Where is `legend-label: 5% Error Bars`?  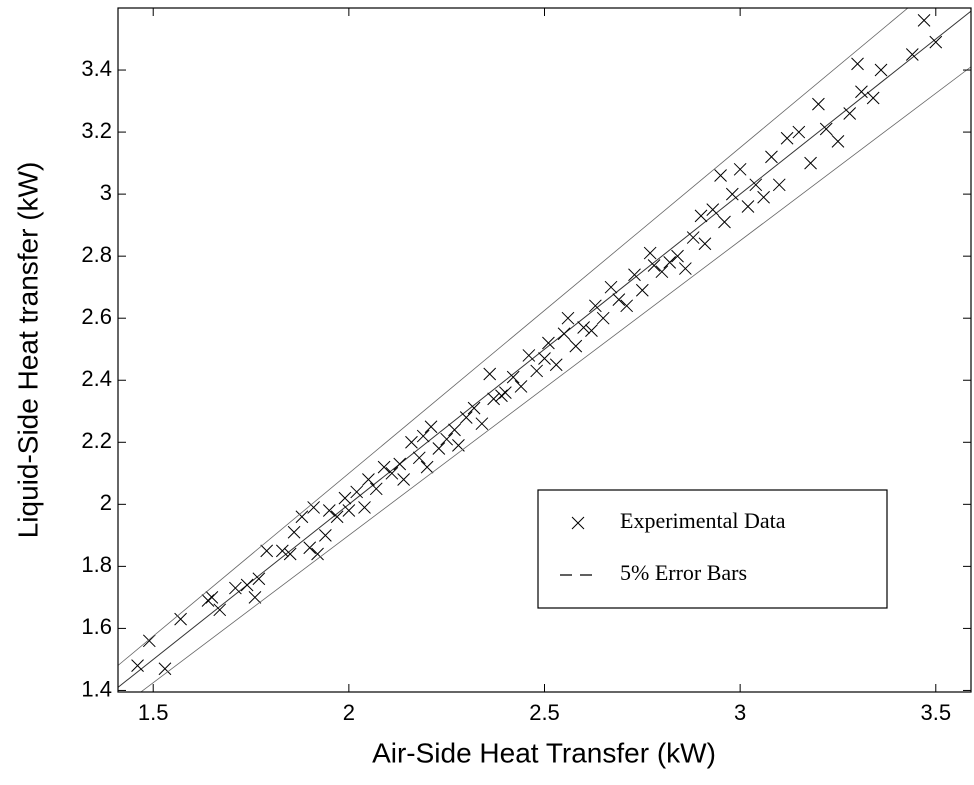
legend-label: 5% Error Bars is located at coordinates (683, 572).